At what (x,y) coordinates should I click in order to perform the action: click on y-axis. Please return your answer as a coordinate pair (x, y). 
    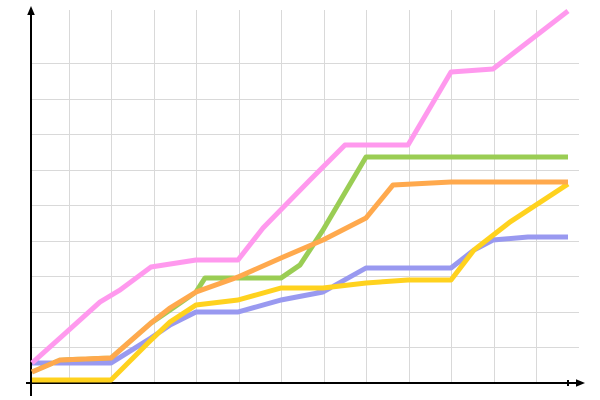
    Looking at the image, I should click on (31, 201).